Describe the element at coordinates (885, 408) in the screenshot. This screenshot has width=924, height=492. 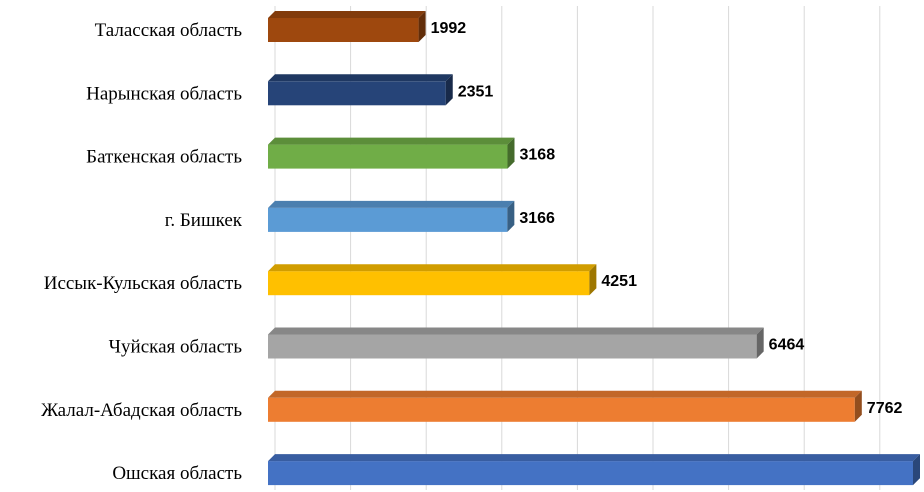
I see `data-label: 7762` at that location.